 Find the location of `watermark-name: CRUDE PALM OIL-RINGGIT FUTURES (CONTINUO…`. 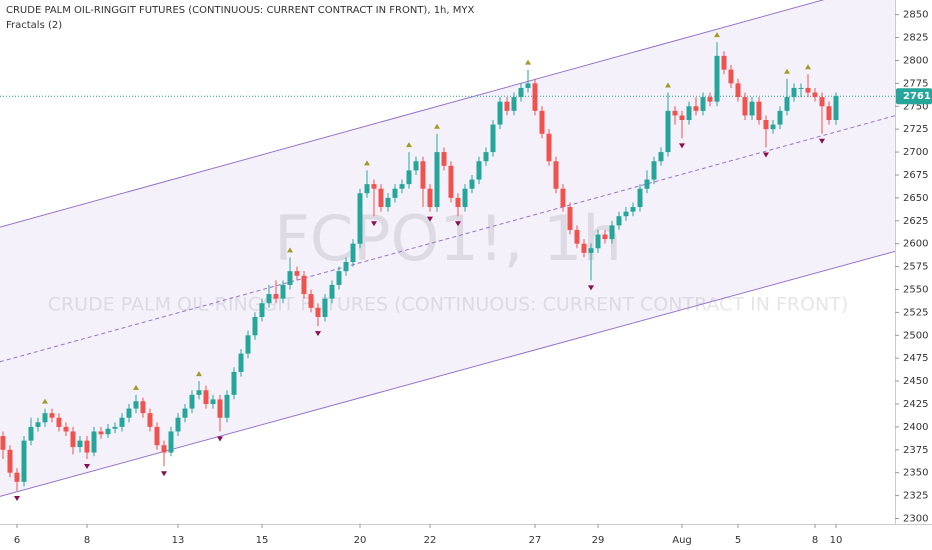

watermark-name: CRUDE PALM OIL-RINGGIT FUTURES (CONTINUO… is located at coordinates (448, 305).